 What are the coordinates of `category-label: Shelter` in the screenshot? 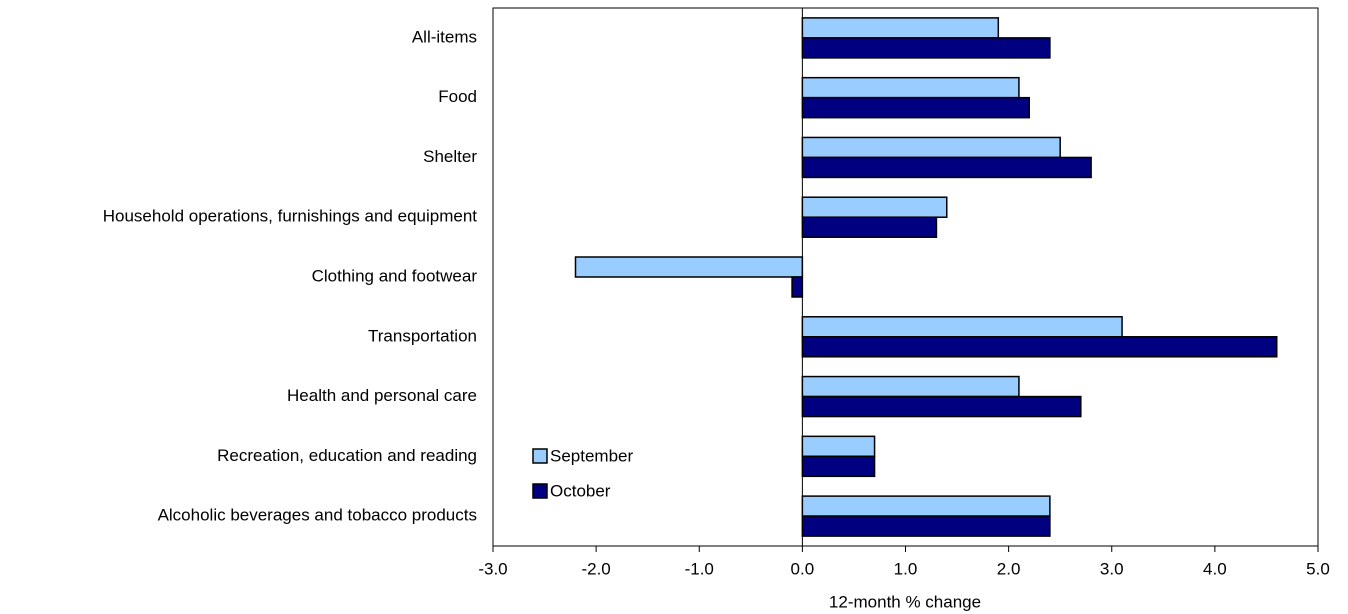 It's located at (450, 156).